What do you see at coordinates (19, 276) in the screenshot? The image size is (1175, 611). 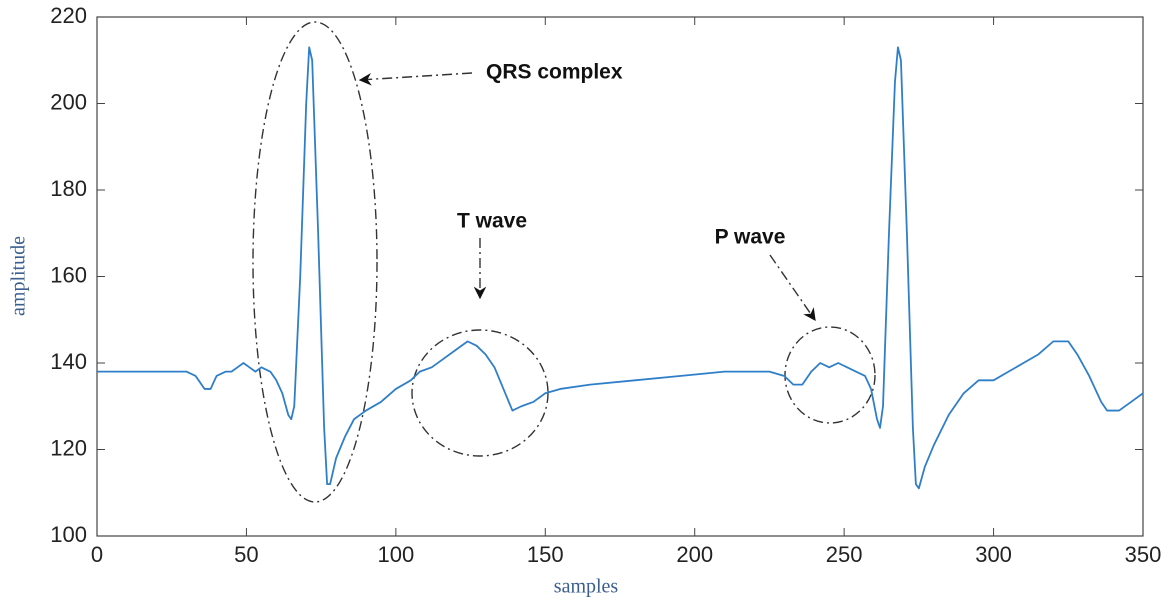 I see `y-axis-label: amplitude` at bounding box center [19, 276].